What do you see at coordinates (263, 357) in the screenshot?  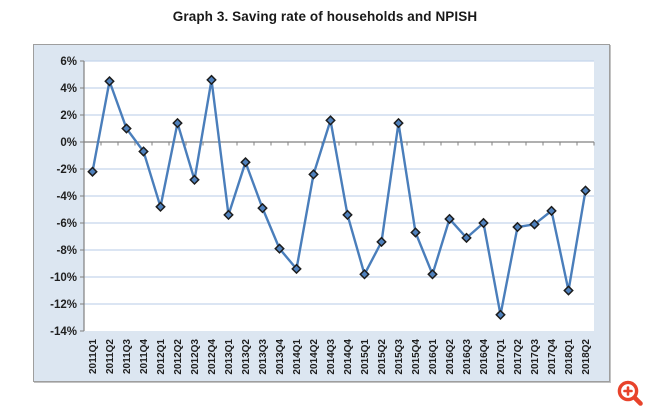 I see `x-tick-label: 2013Q3` at bounding box center [263, 357].